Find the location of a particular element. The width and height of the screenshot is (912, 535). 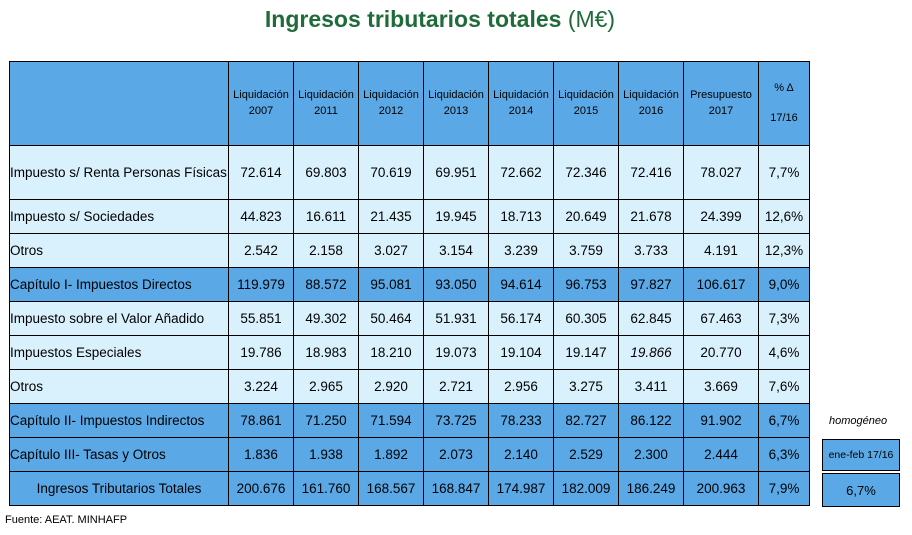

cell-value: 78.233 is located at coordinates (521, 420).